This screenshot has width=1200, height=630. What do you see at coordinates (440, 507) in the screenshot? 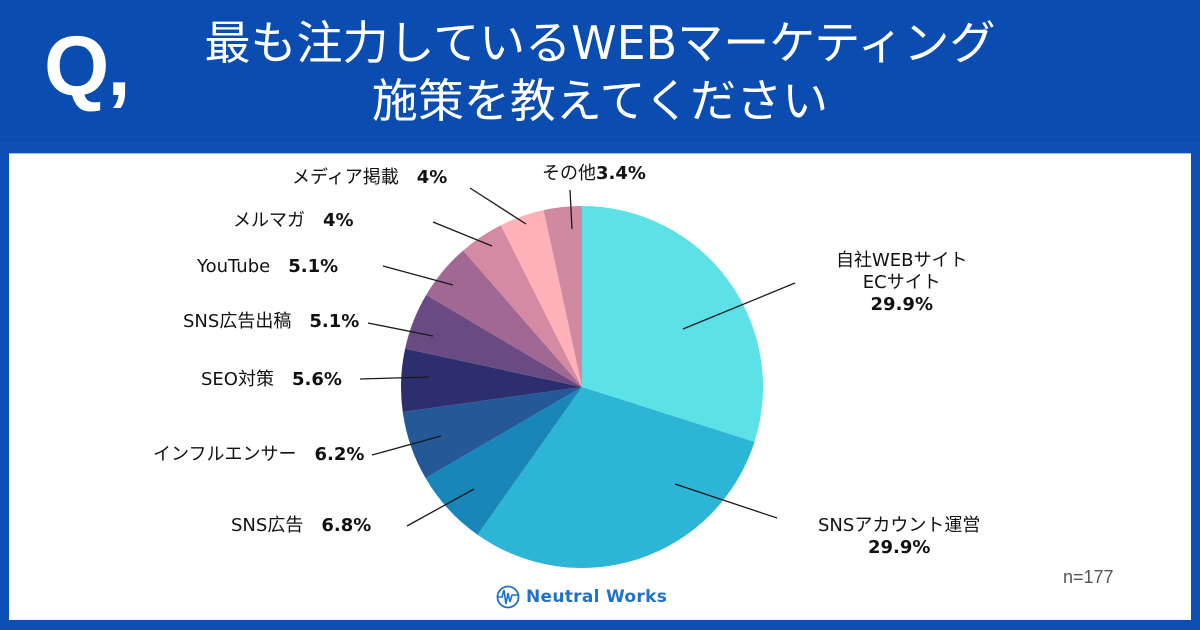
I see `leader-line-sns-ad` at bounding box center [440, 507].